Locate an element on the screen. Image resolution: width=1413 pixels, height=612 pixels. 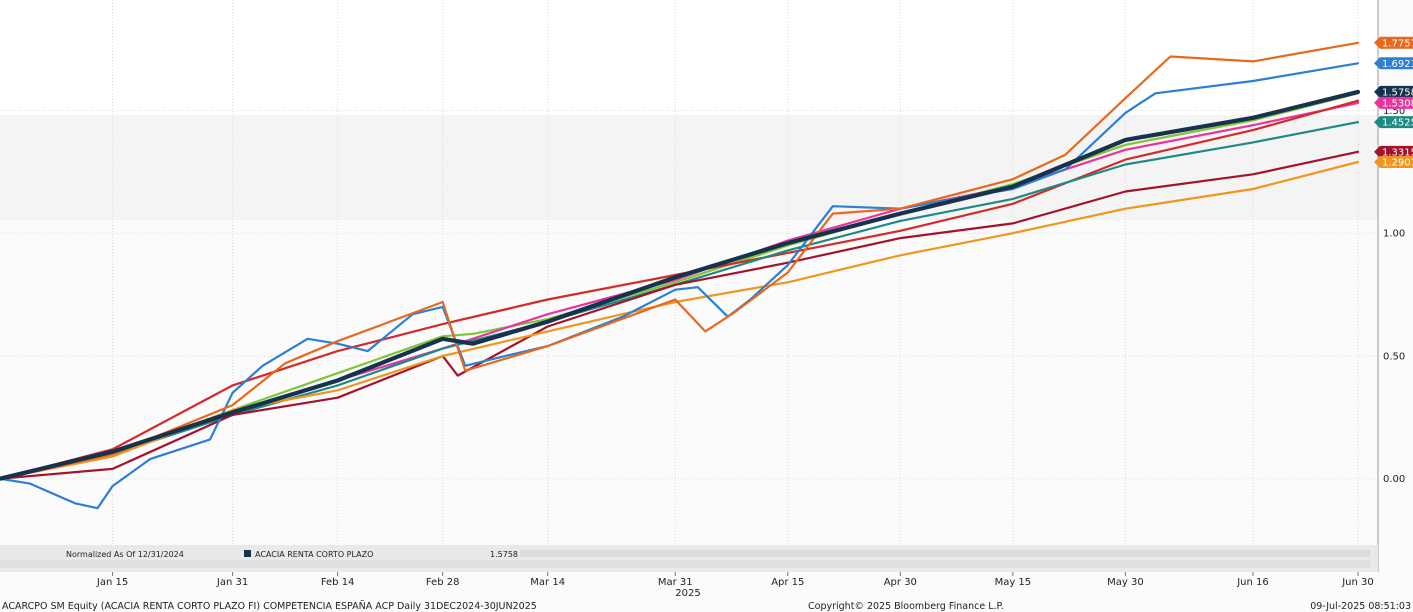
y-tick-label: 0.00 is located at coordinates (1394, 479).